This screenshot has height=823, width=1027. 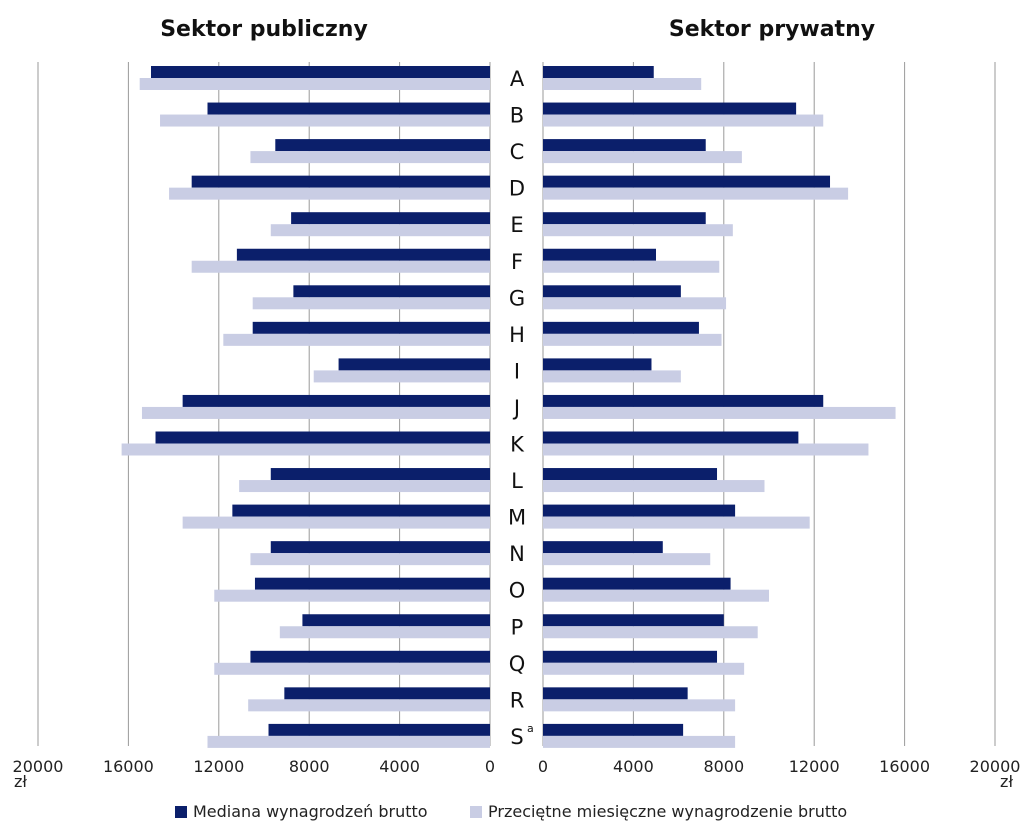 What do you see at coordinates (516, 225) in the screenshot?
I see `category-label-E: E` at bounding box center [516, 225].